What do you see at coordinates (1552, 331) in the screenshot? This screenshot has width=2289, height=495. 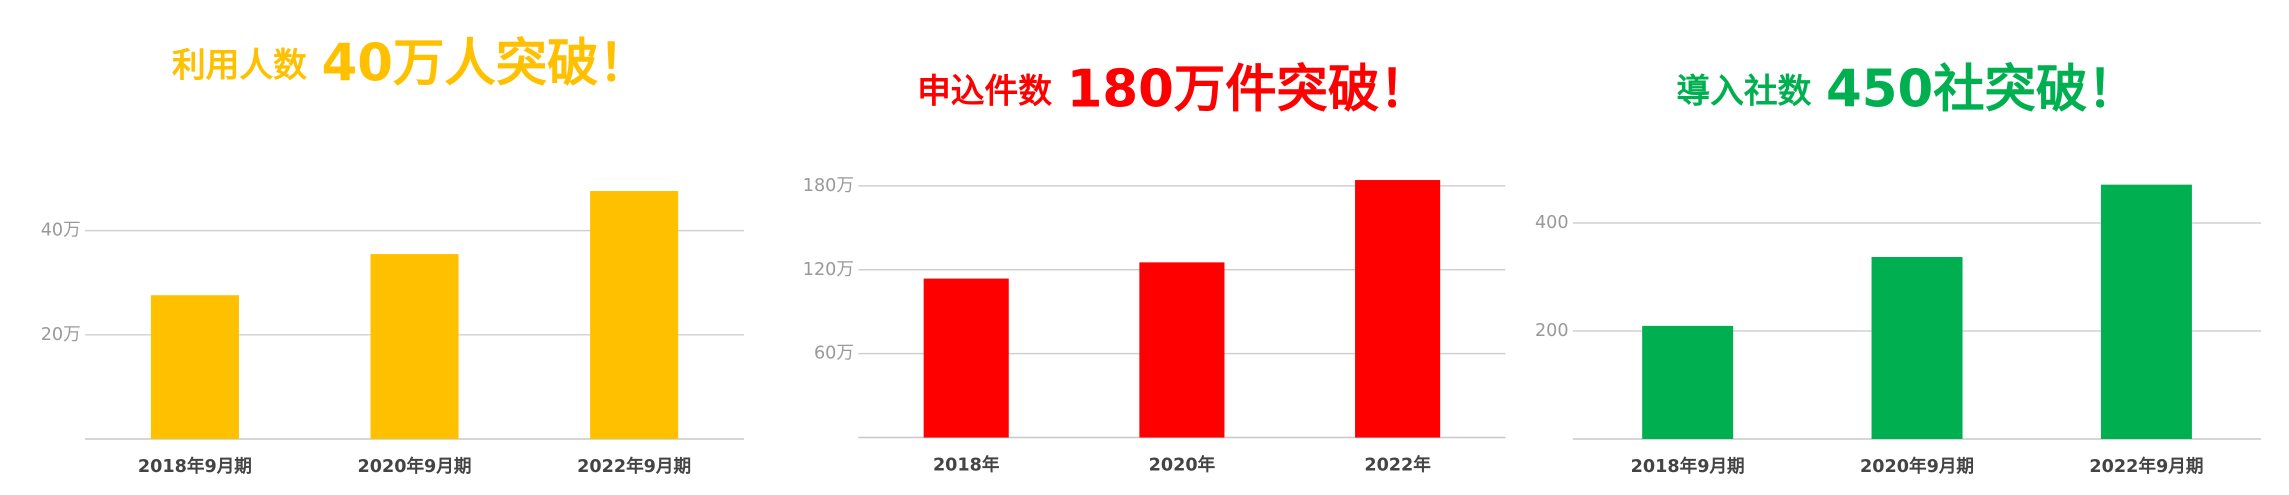 I see `y-tick-label: 200` at bounding box center [1552, 331].